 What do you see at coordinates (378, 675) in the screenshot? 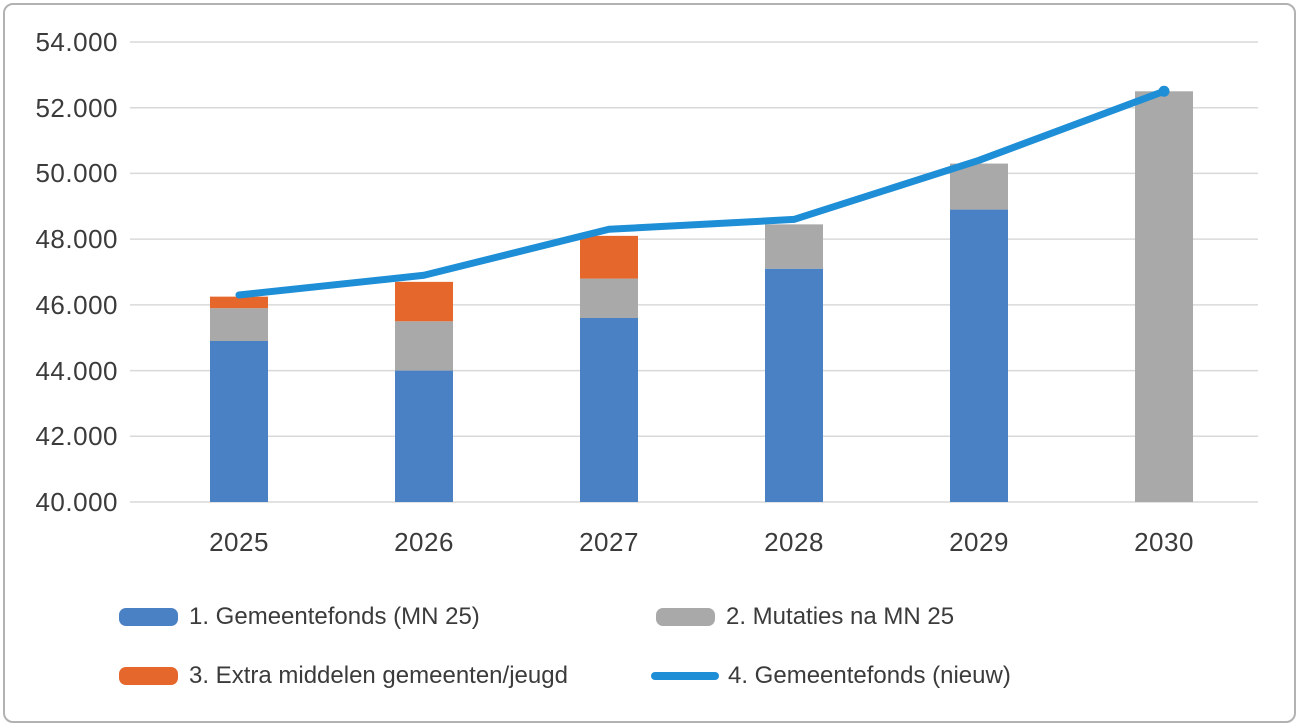
I see `legend-label: 3. Extra middelen gemeenten/jeugd` at bounding box center [378, 675].